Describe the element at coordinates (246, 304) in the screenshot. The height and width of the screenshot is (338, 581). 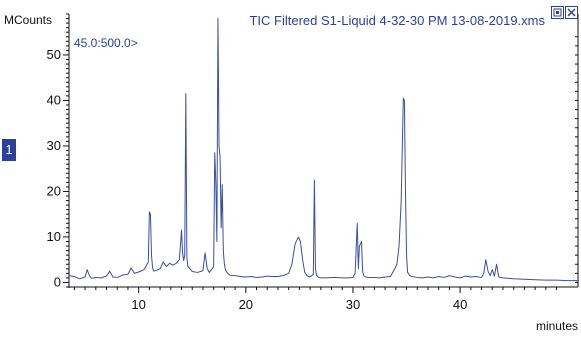
I see `x-tick-label: 20` at that location.